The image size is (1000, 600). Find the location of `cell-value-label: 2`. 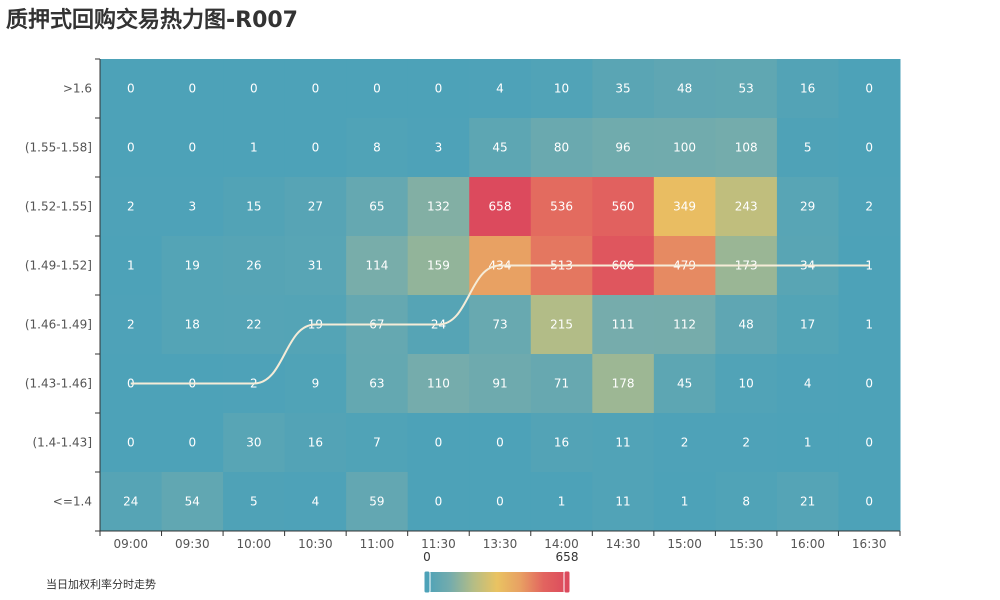

cell-value-label: 2 is located at coordinates (131, 325).